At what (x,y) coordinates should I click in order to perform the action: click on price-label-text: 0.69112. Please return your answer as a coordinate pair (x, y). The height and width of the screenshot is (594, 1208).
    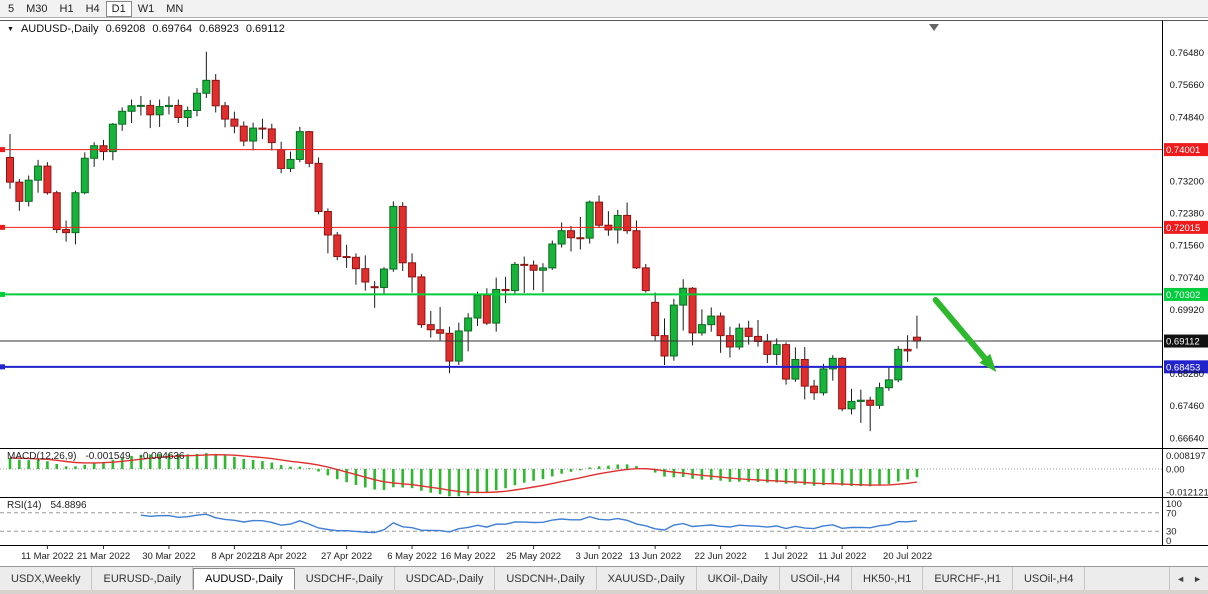
    Looking at the image, I should click on (1183, 342).